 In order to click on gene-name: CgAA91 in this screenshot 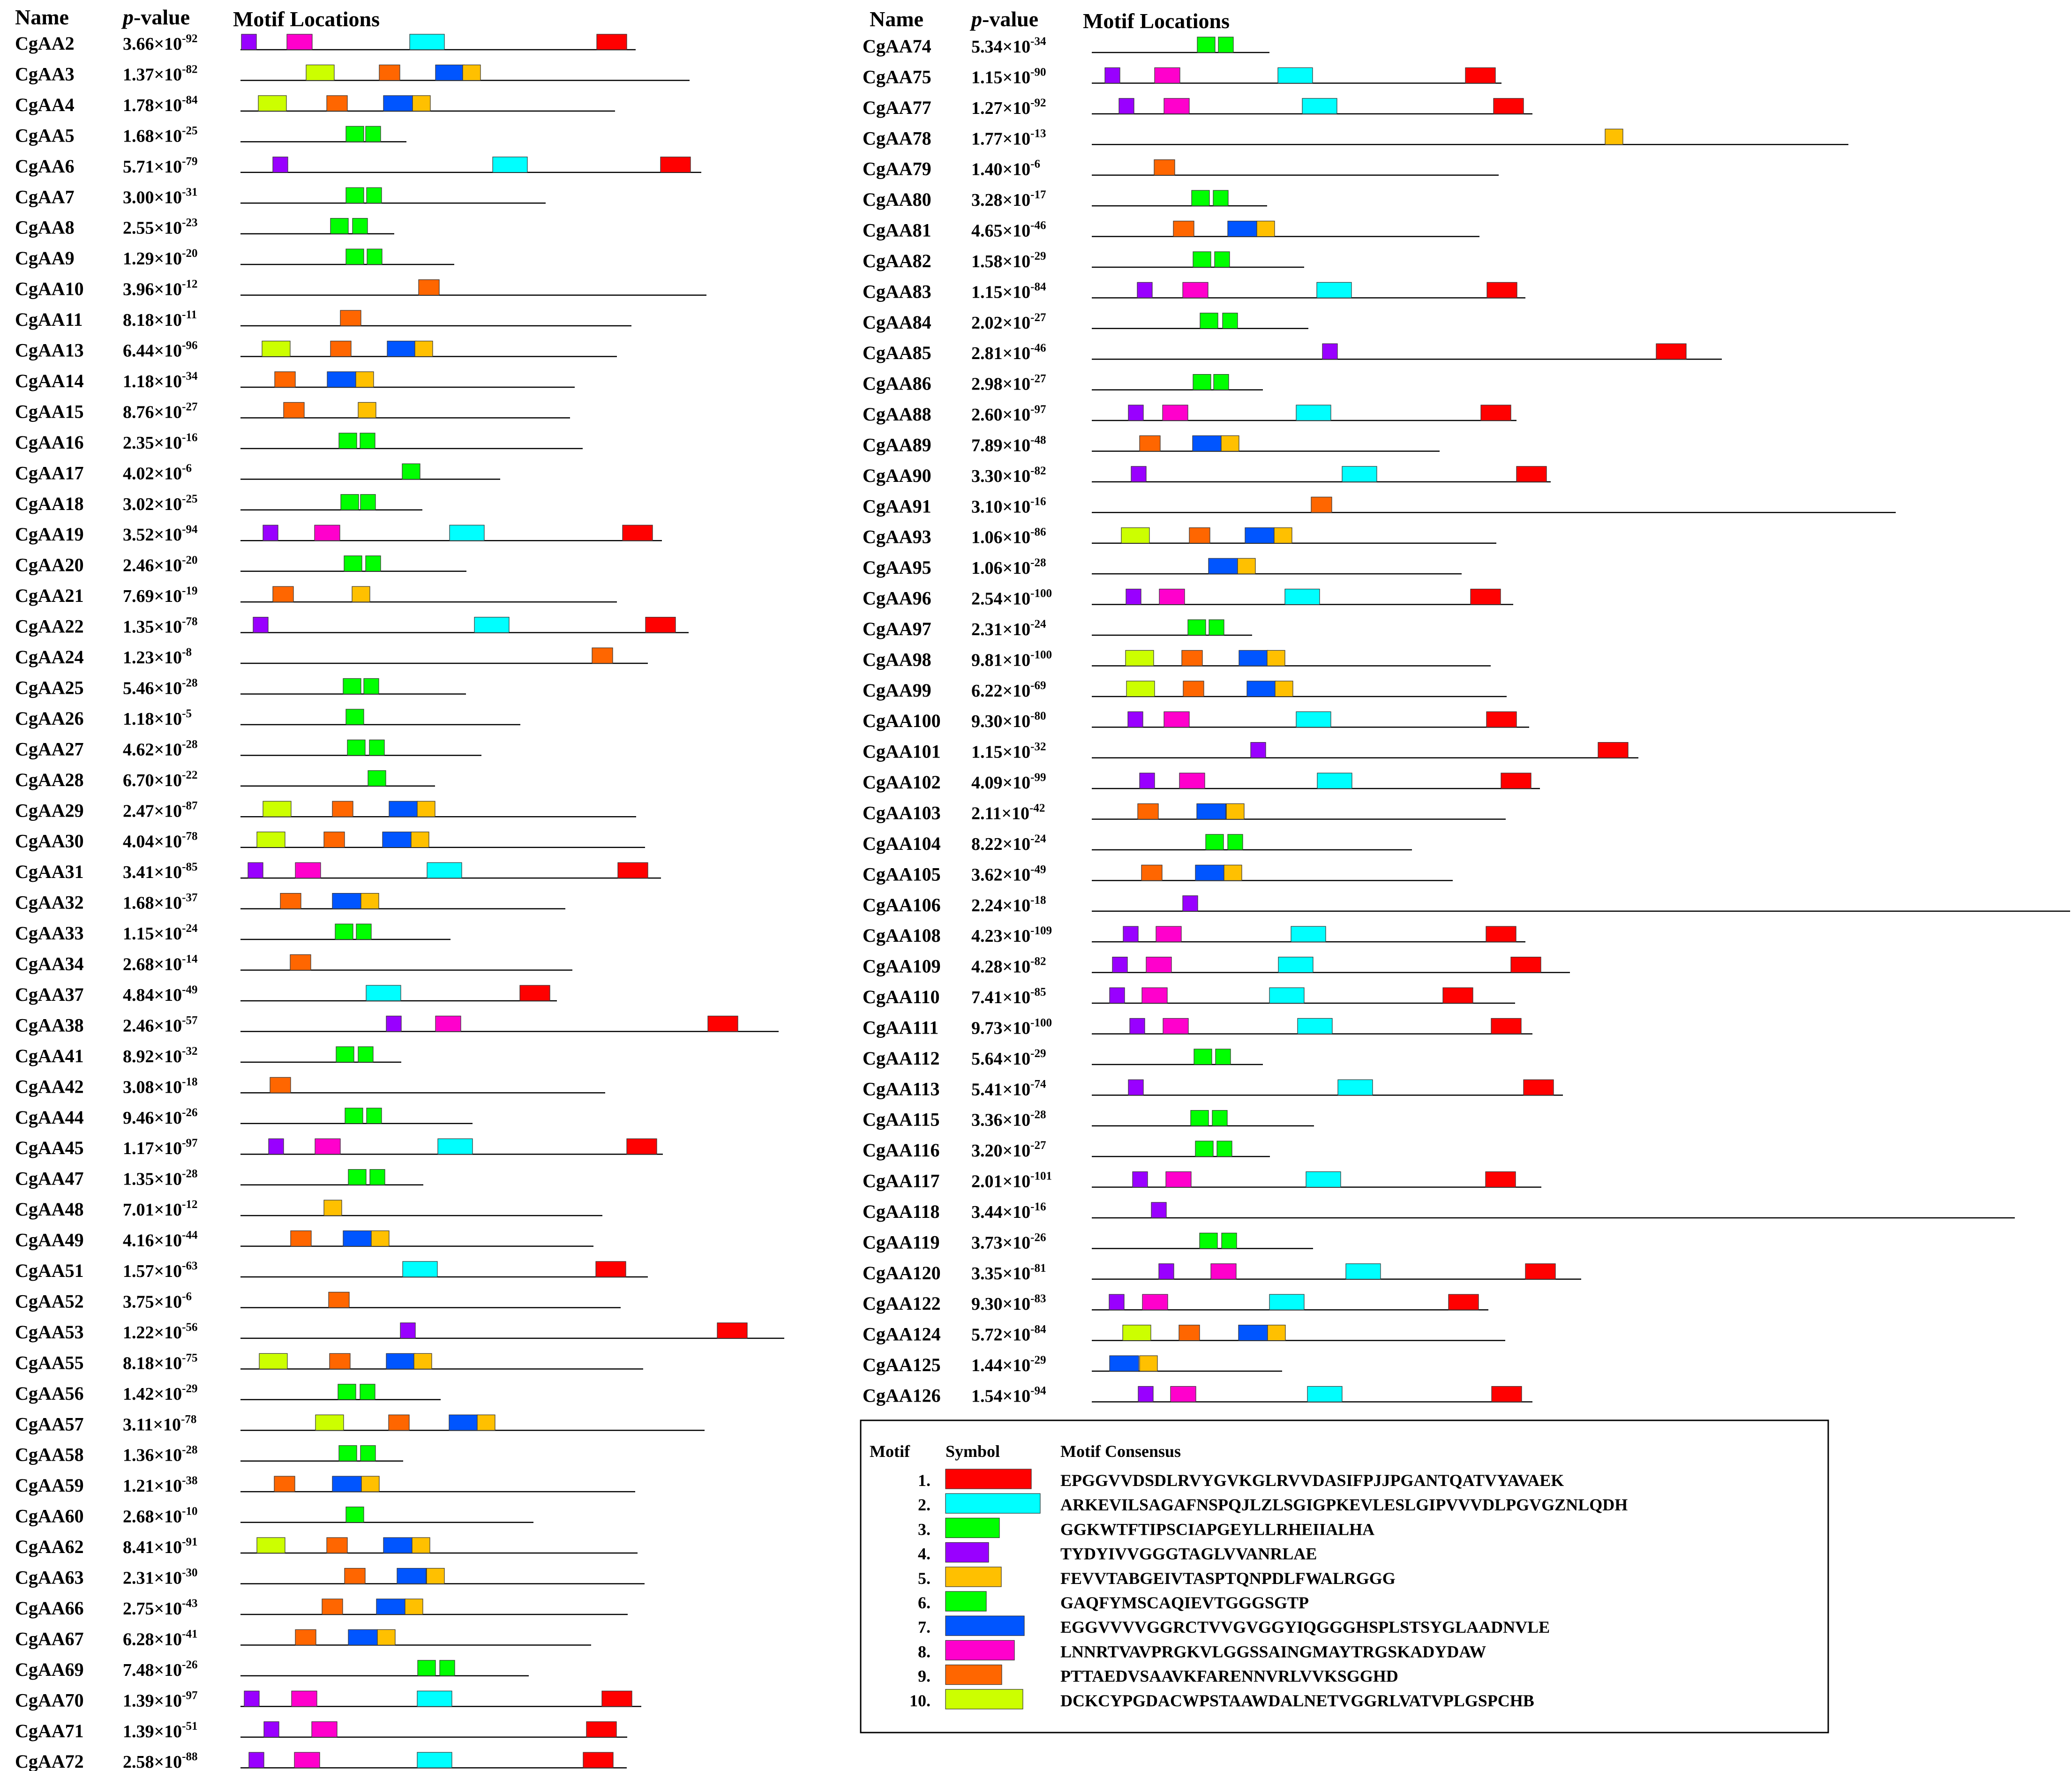, I will do `click(897, 506)`.